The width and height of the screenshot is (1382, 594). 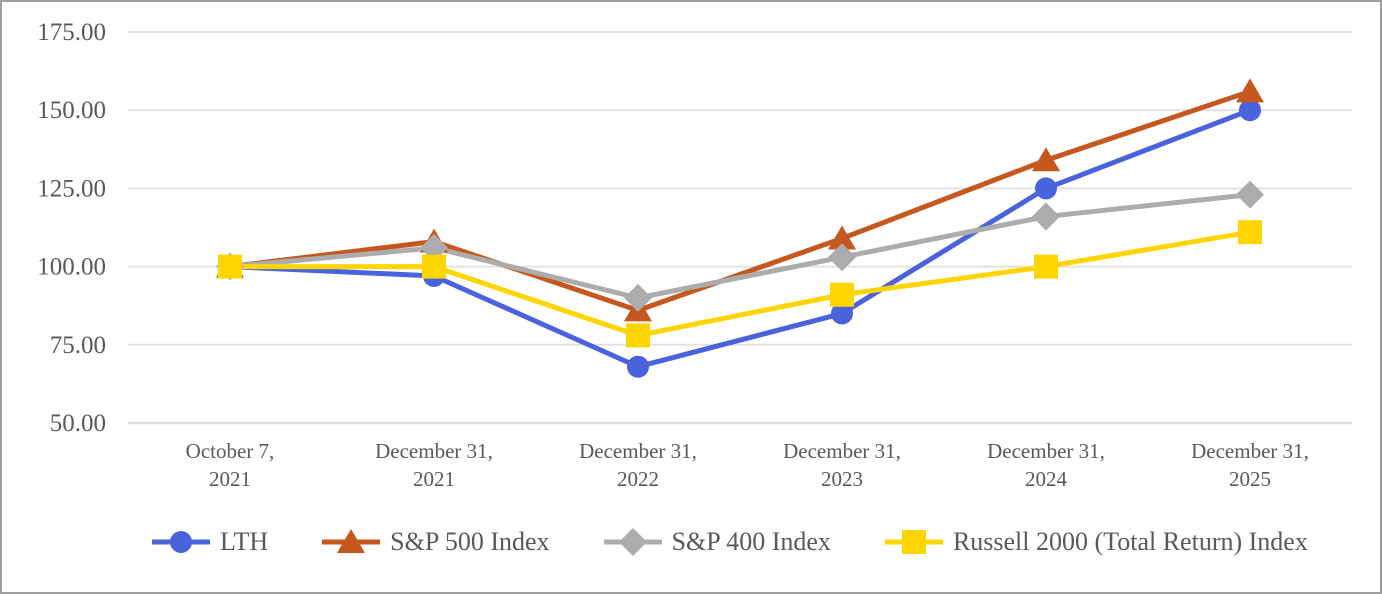 What do you see at coordinates (78, 345) in the screenshot?
I see `y-axis-tick-label: 75.00` at bounding box center [78, 345].